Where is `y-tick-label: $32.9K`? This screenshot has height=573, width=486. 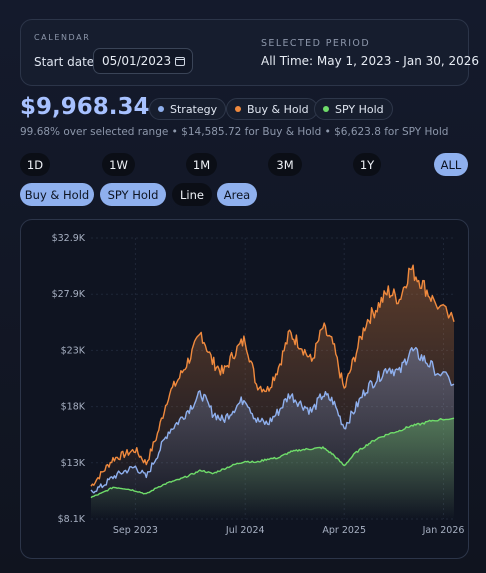 y-tick-label: $32.9K is located at coordinates (69, 238).